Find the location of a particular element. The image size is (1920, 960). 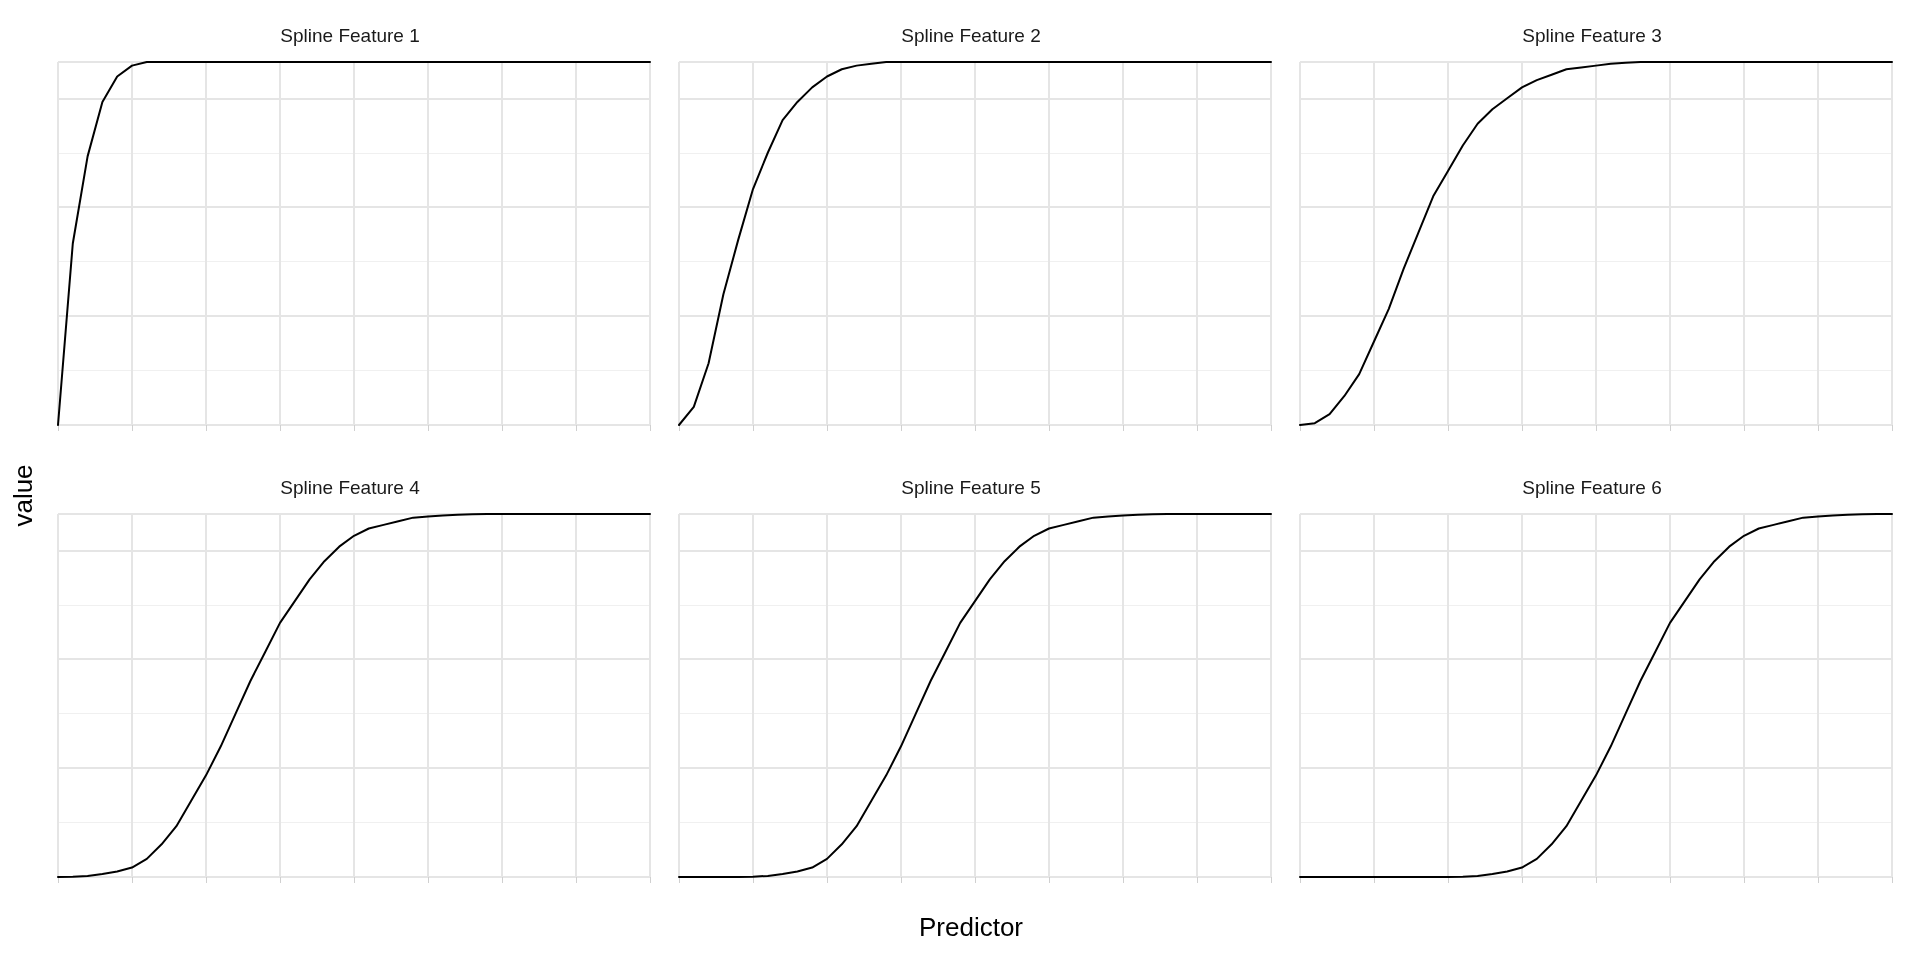

x-axis-title: Predictor is located at coordinates (971, 927).